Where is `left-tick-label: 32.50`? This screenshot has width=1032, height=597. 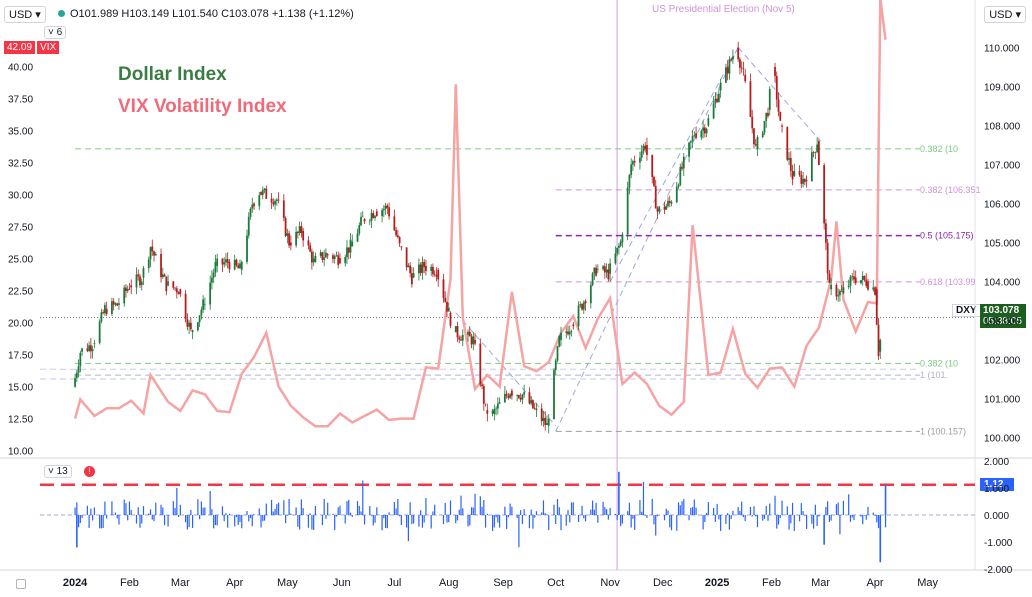 left-tick-label: 32.50 is located at coordinates (20, 163).